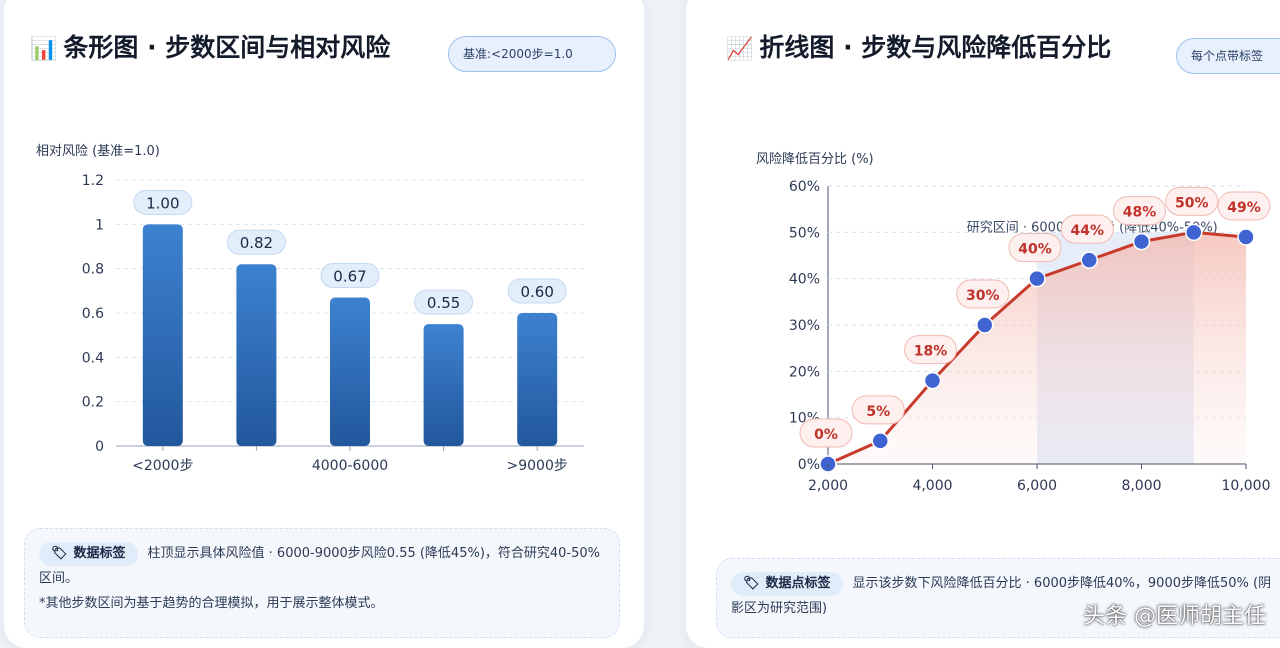  I want to click on bar-value-label: 0.82, so click(256, 243).